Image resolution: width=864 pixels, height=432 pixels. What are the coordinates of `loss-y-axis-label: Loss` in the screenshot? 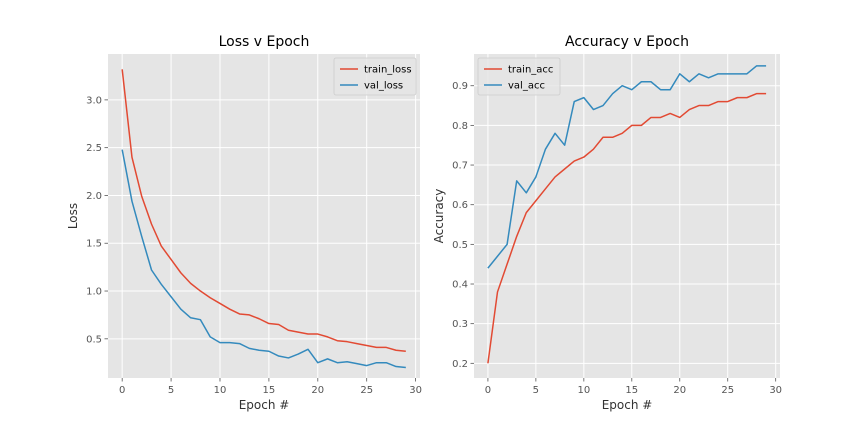 It's located at (73, 216).